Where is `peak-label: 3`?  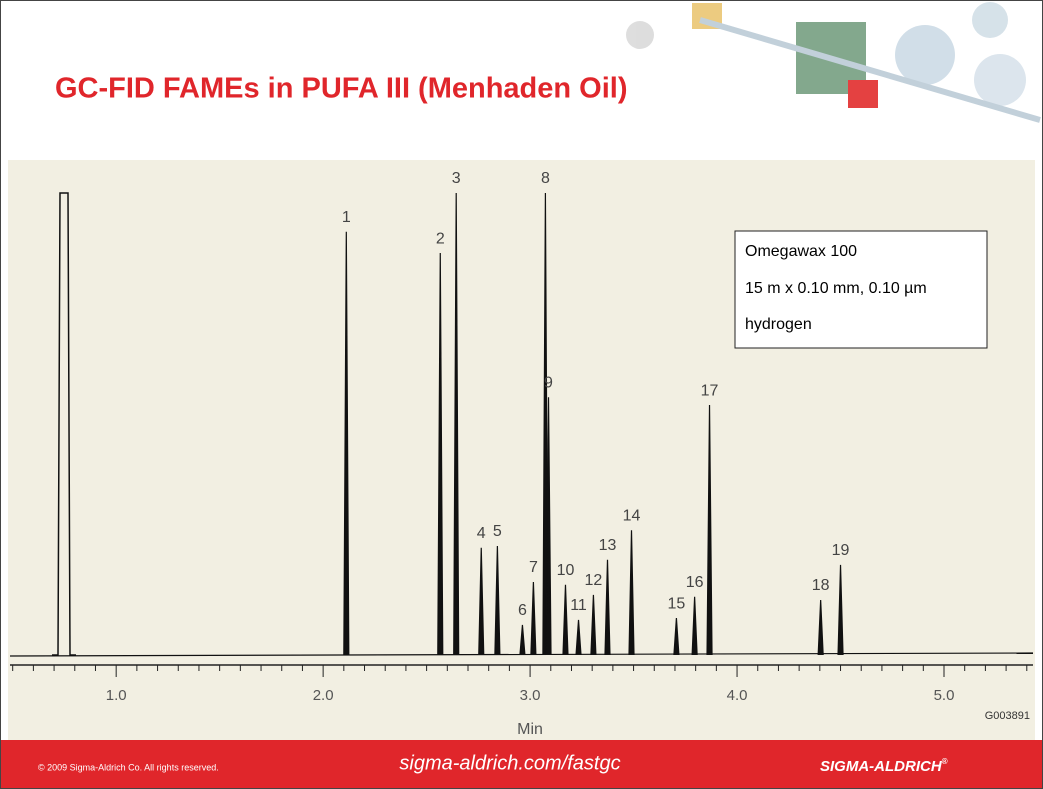 peak-label: 3 is located at coordinates (456, 178).